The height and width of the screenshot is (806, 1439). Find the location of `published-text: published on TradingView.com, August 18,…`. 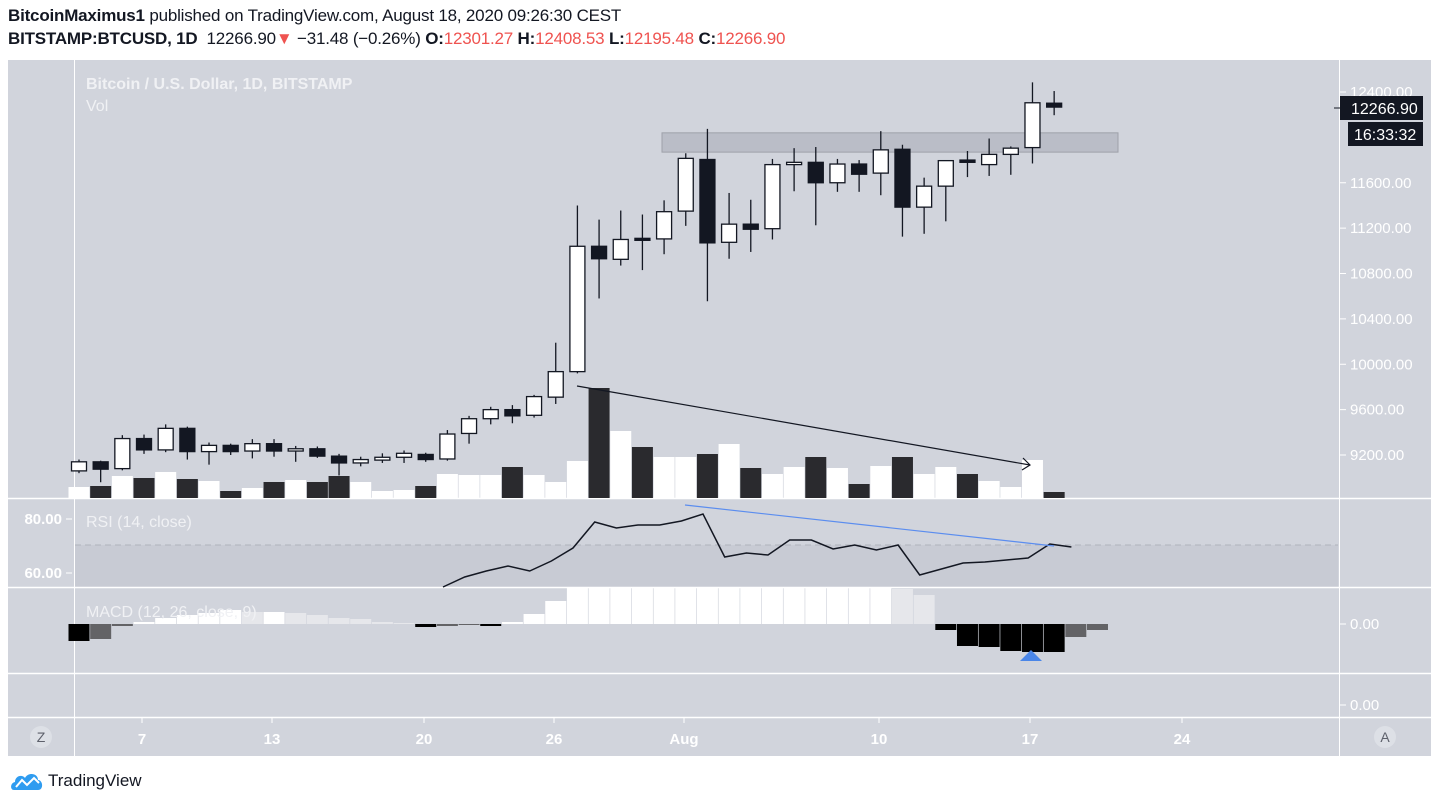

published-text: published on TradingView.com, August 18,… is located at coordinates (383, 15).